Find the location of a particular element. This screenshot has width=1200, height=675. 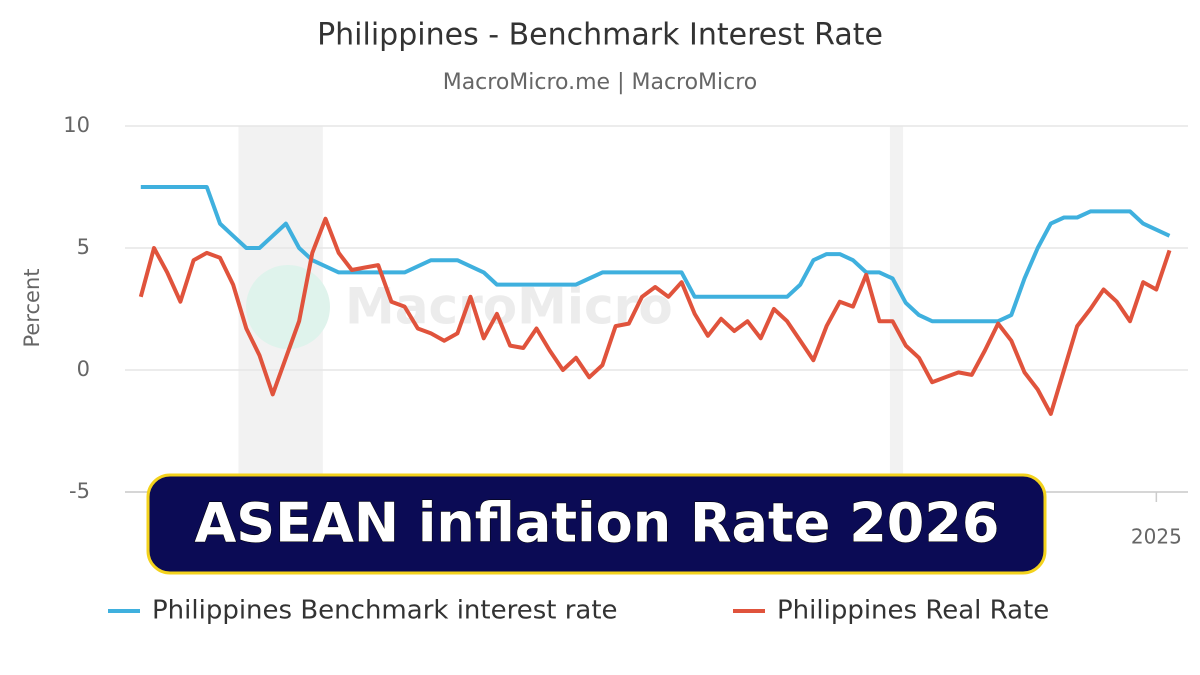

banner-text: ASEAN inflation Rate 2026 is located at coordinates (597, 523).